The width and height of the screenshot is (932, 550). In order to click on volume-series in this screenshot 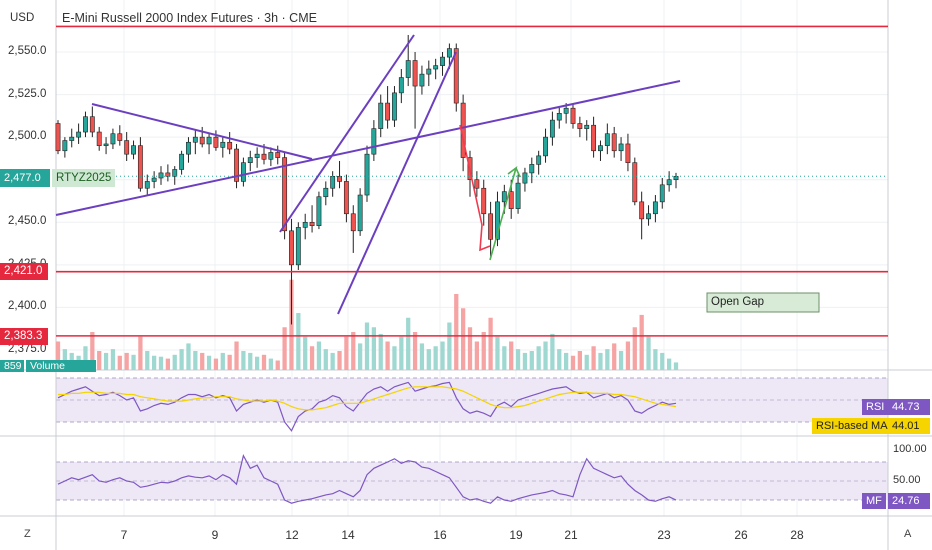, I will do `click(367, 324)`.